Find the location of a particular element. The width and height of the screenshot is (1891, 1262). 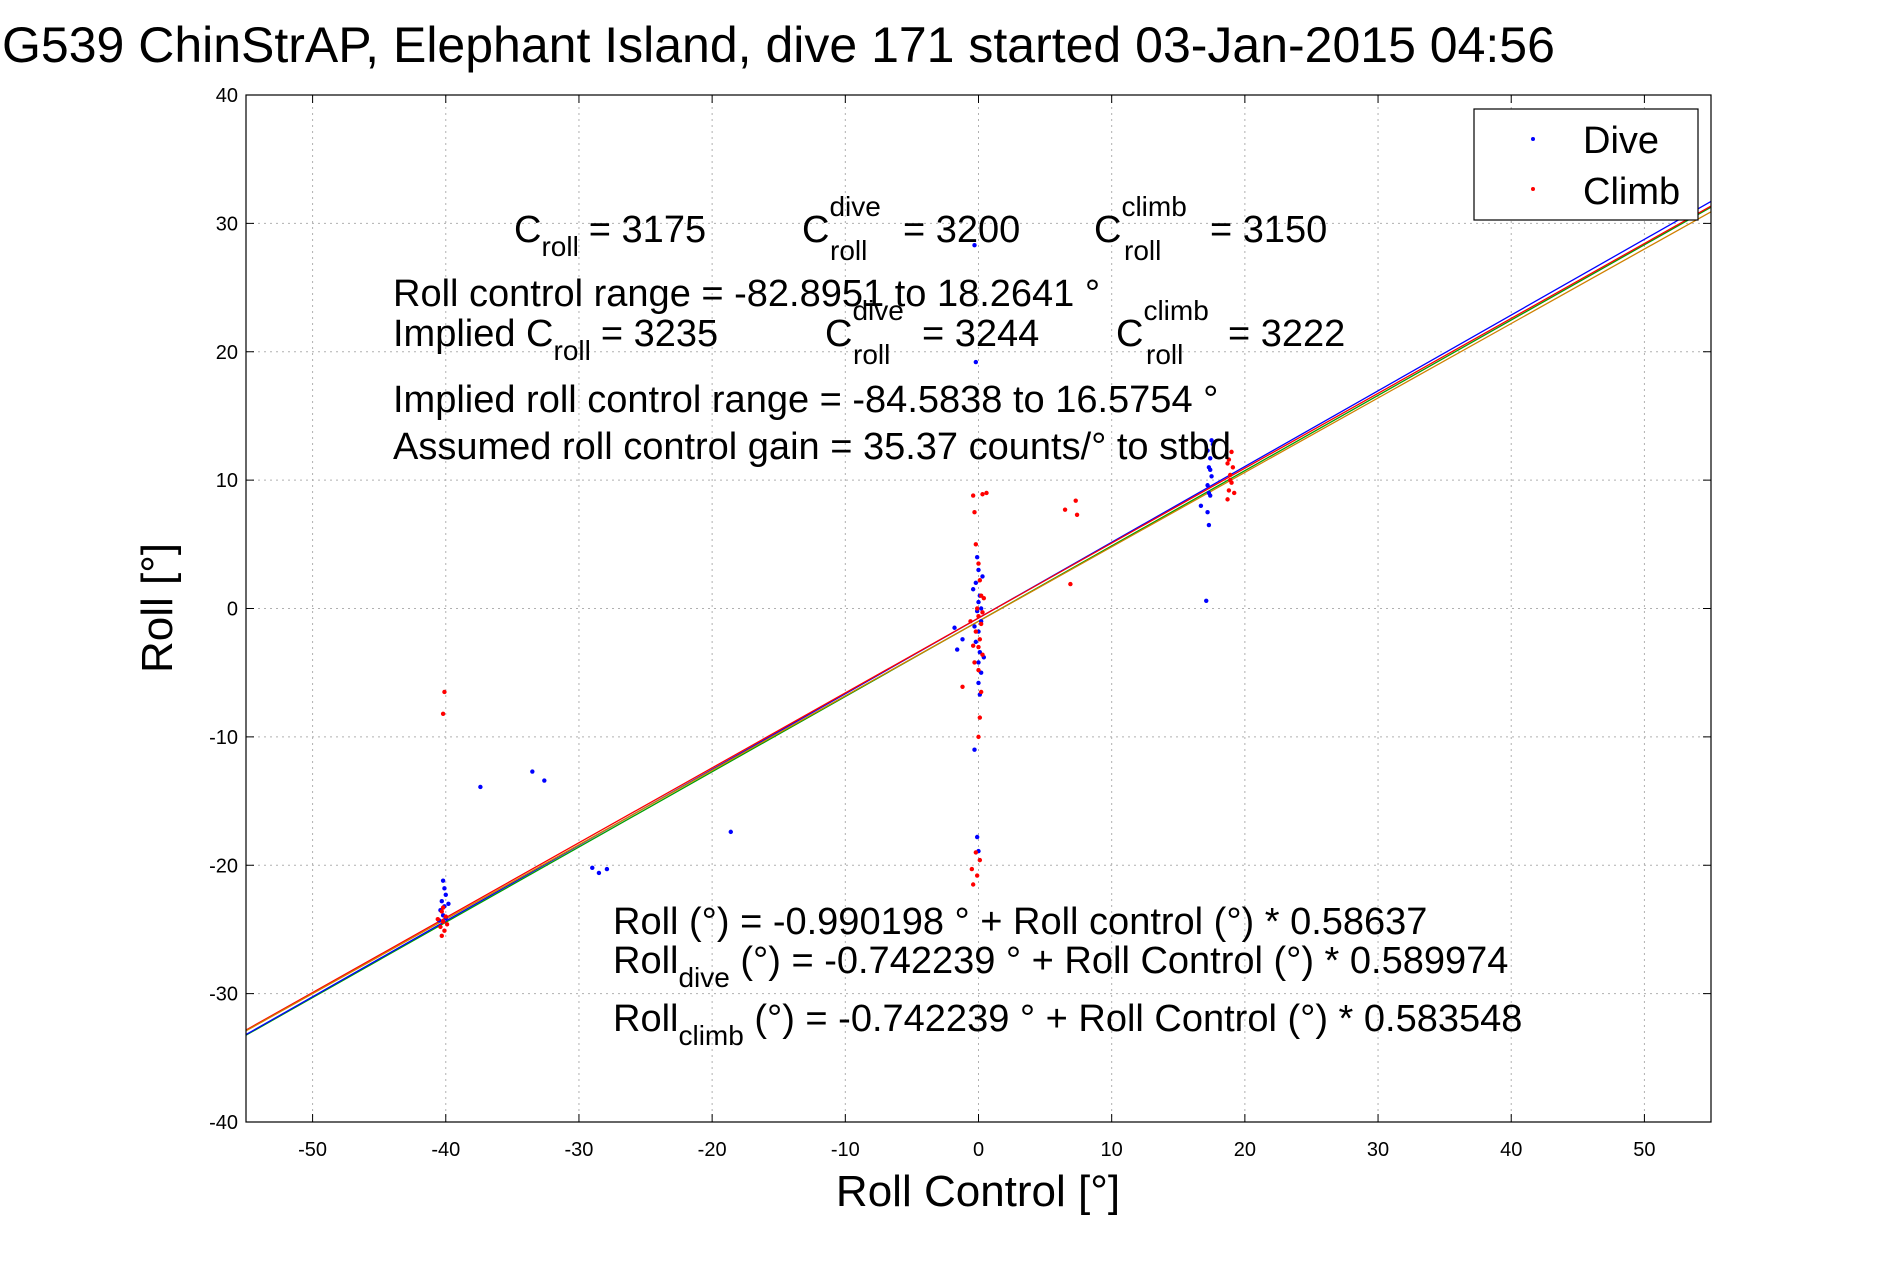

annotation-implied-croll: Implied Croll = 3235 is located at coordinates (555, 339).